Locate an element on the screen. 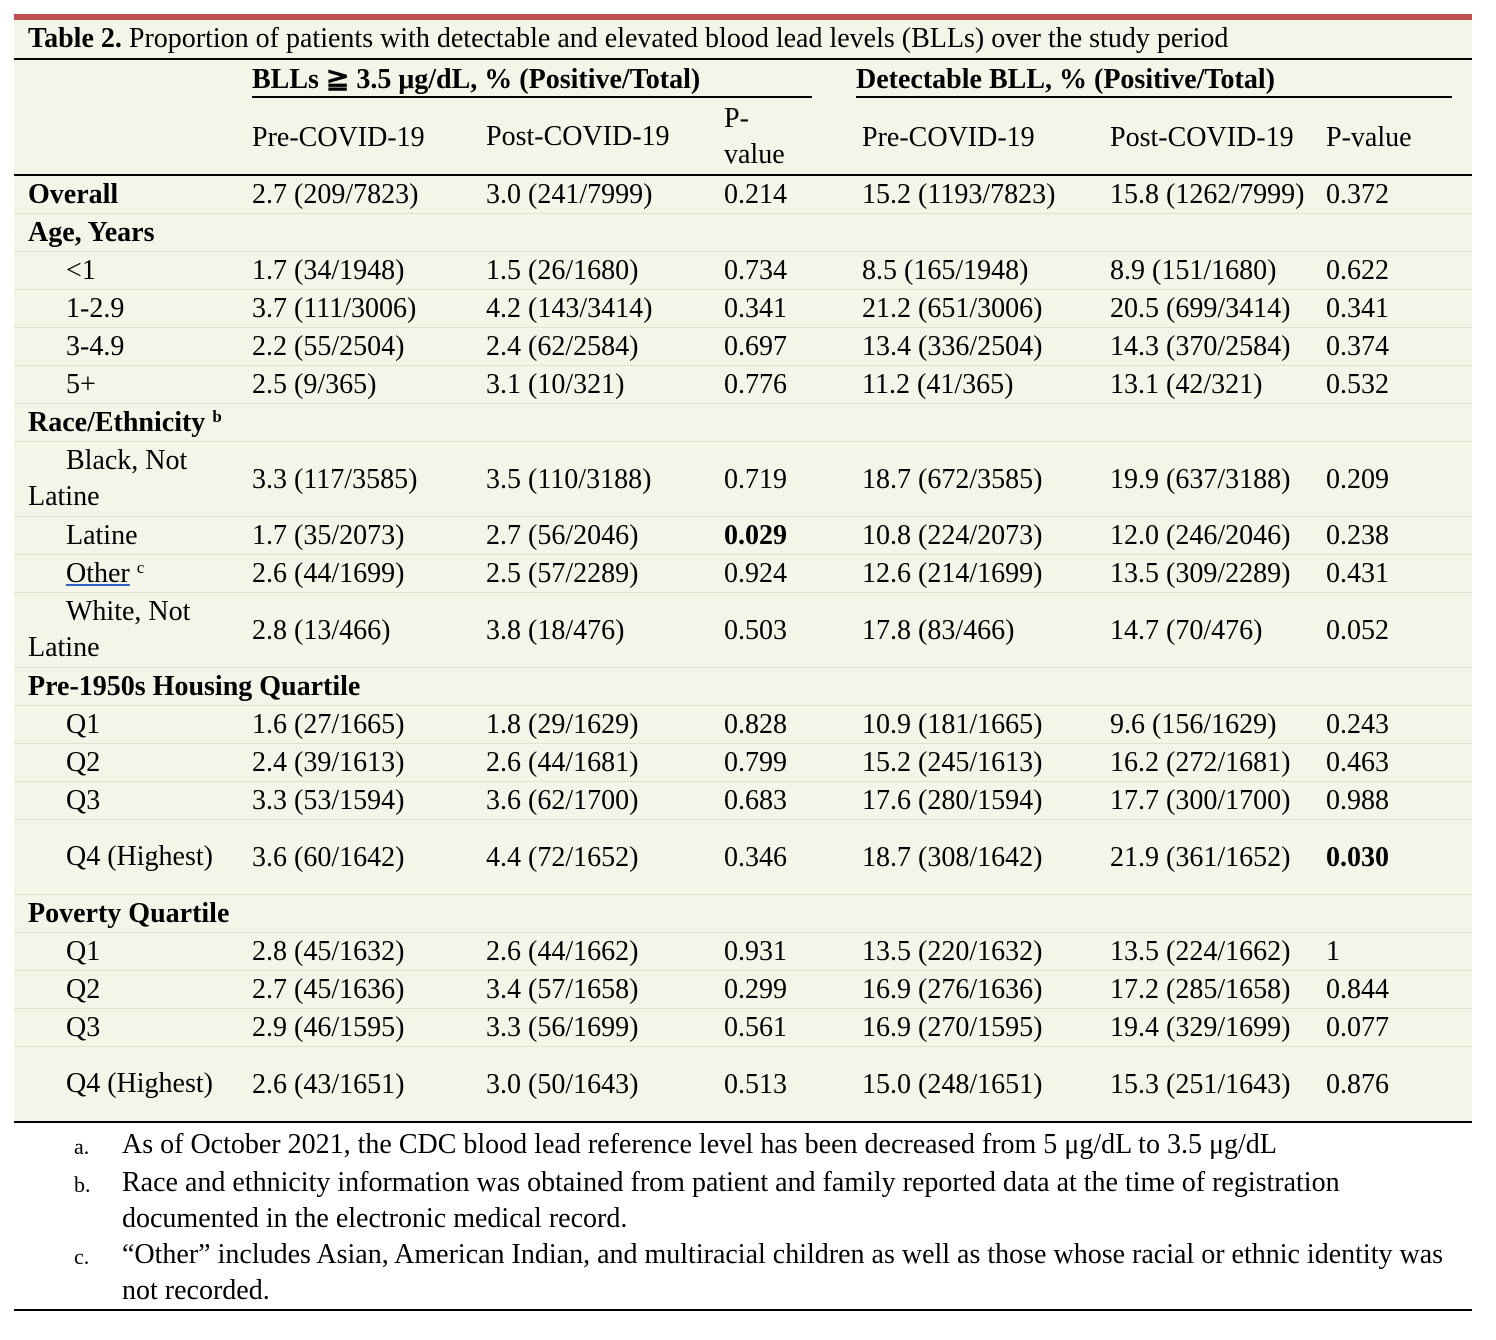 The width and height of the screenshot is (1496, 1340). row-label: Overall is located at coordinates (127, 194).